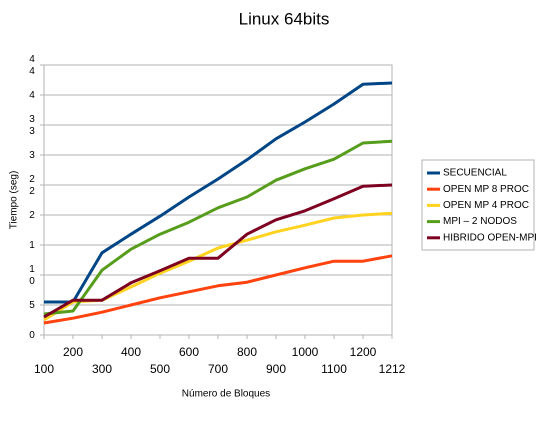 Image resolution: width=536 pixels, height=425 pixels. What do you see at coordinates (218, 289) in the screenshot?
I see `series-line` at bounding box center [218, 289].